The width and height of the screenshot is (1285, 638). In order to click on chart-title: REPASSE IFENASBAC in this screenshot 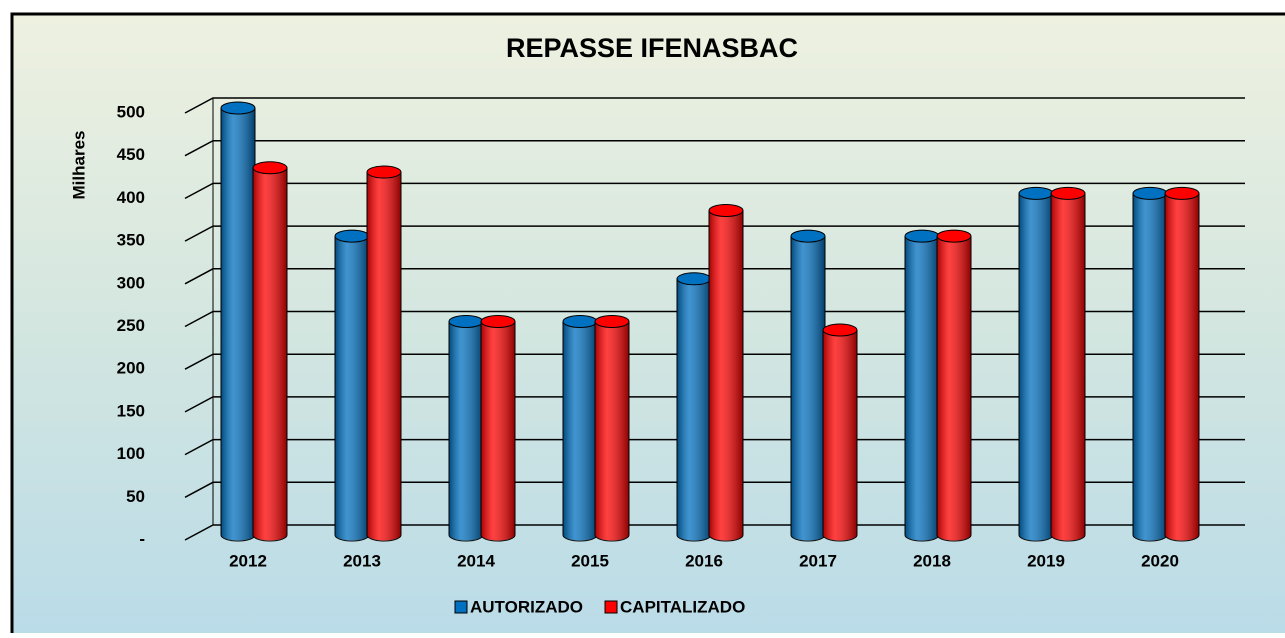, I will do `click(652, 48)`.